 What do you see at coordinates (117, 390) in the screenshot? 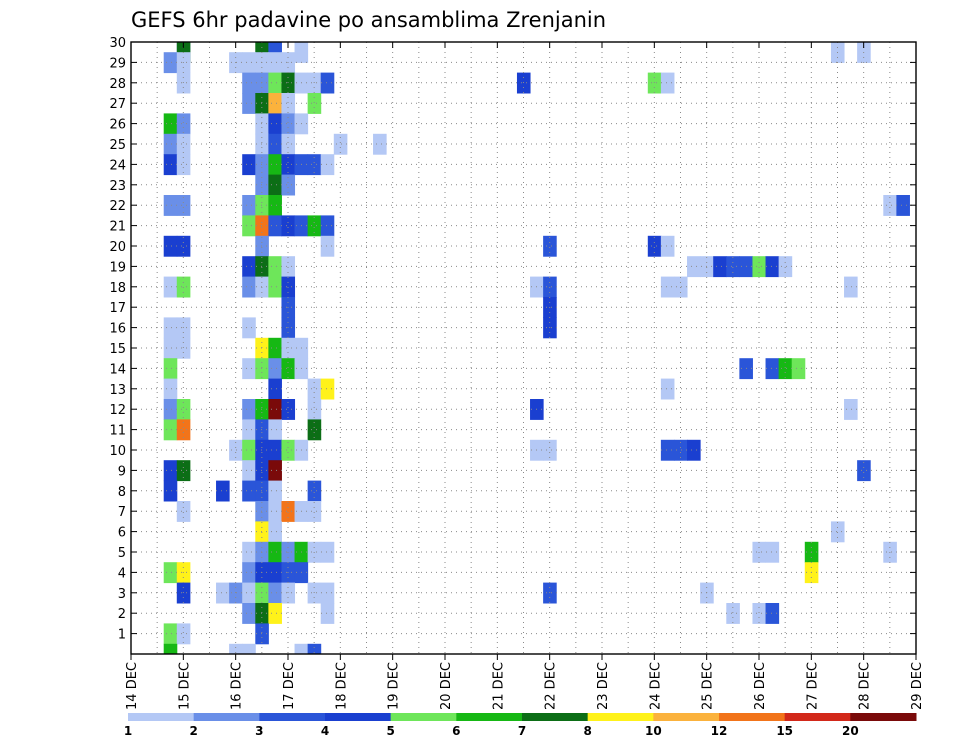
I see `y-tick-label: 13` at bounding box center [117, 390].